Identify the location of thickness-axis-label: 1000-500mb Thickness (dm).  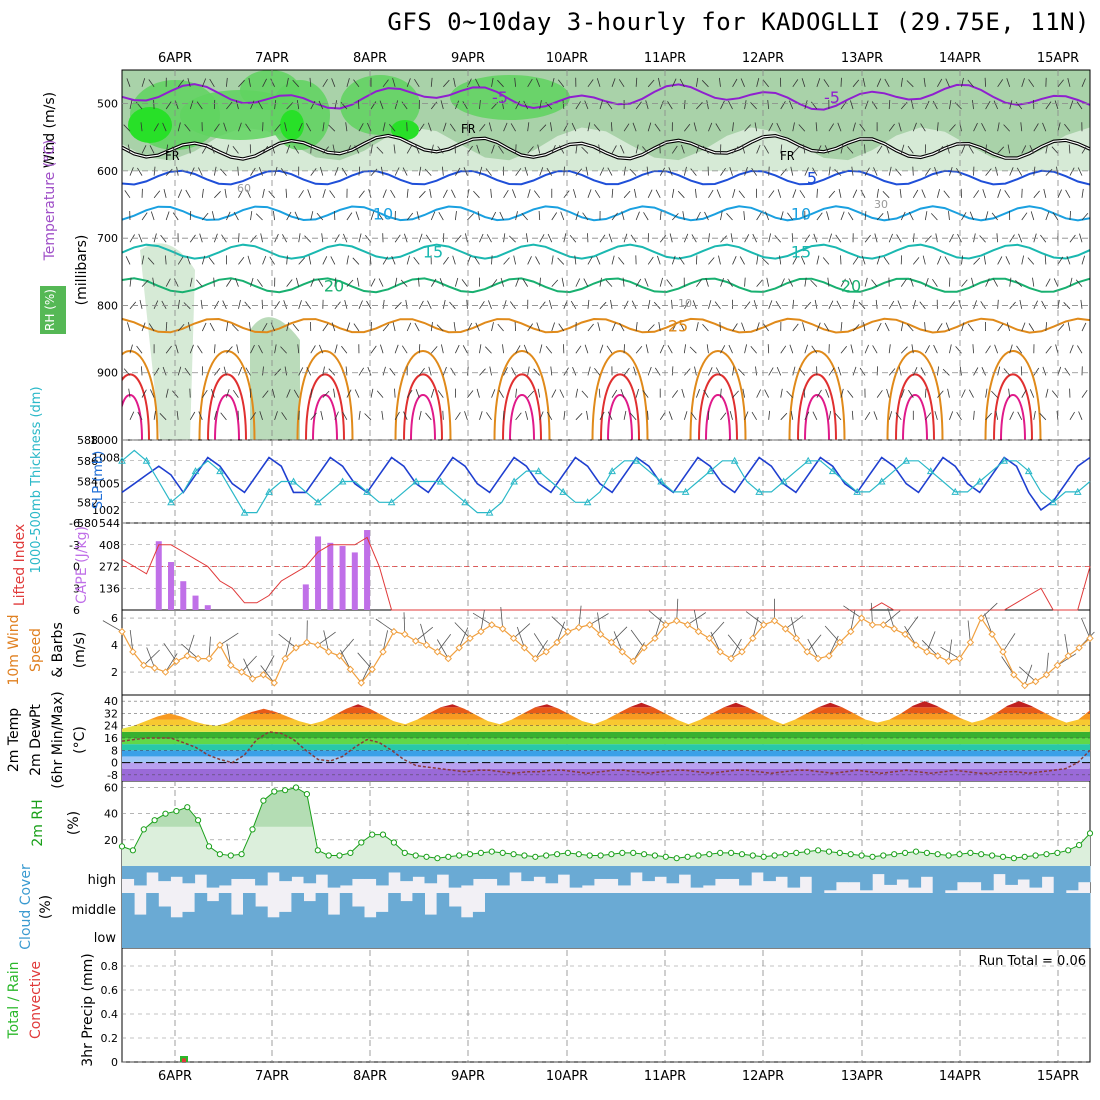
(36, 479).